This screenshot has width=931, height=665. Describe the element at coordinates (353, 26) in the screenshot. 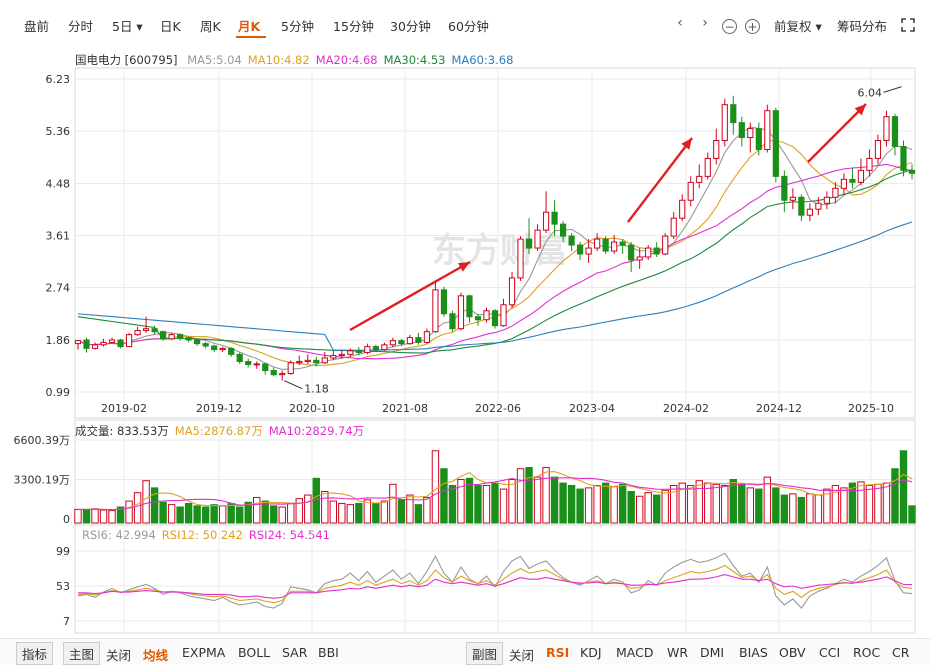

I see `period-tab-7: 15分钟` at that location.